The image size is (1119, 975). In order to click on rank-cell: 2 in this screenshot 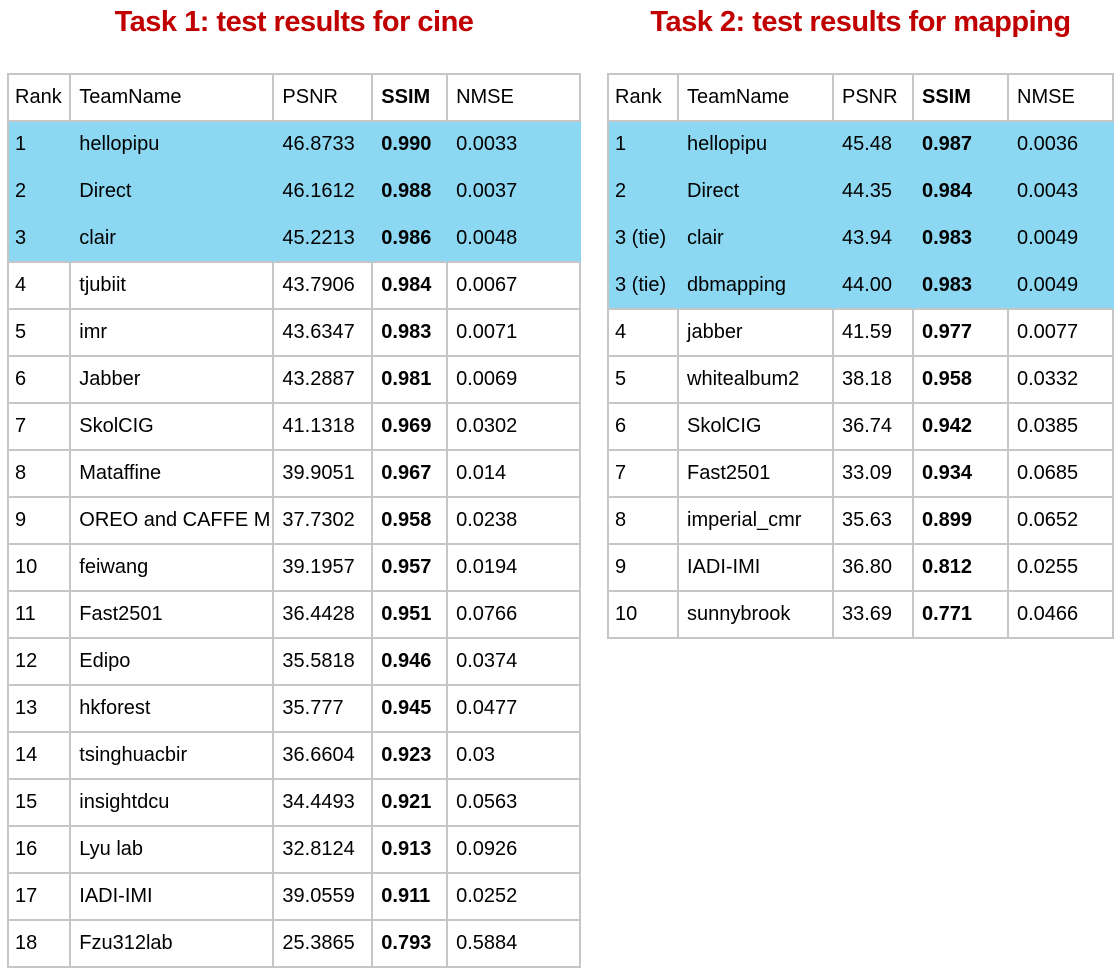, I will do `click(40, 192)`.